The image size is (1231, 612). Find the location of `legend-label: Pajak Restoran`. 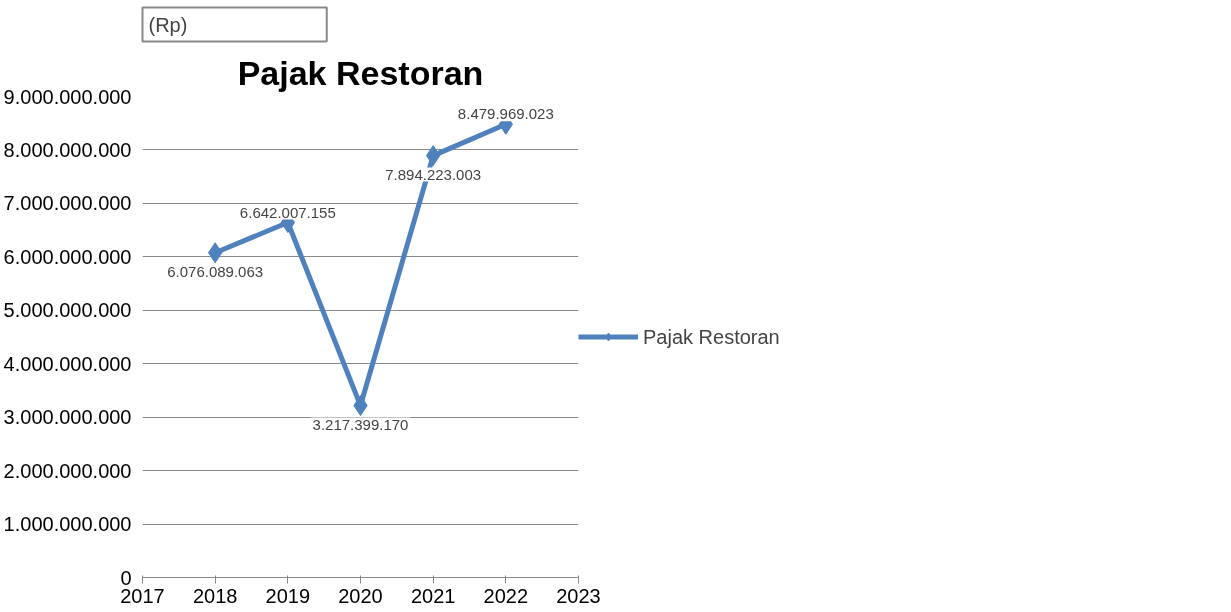

legend-label: Pajak Restoran is located at coordinates (711, 336).